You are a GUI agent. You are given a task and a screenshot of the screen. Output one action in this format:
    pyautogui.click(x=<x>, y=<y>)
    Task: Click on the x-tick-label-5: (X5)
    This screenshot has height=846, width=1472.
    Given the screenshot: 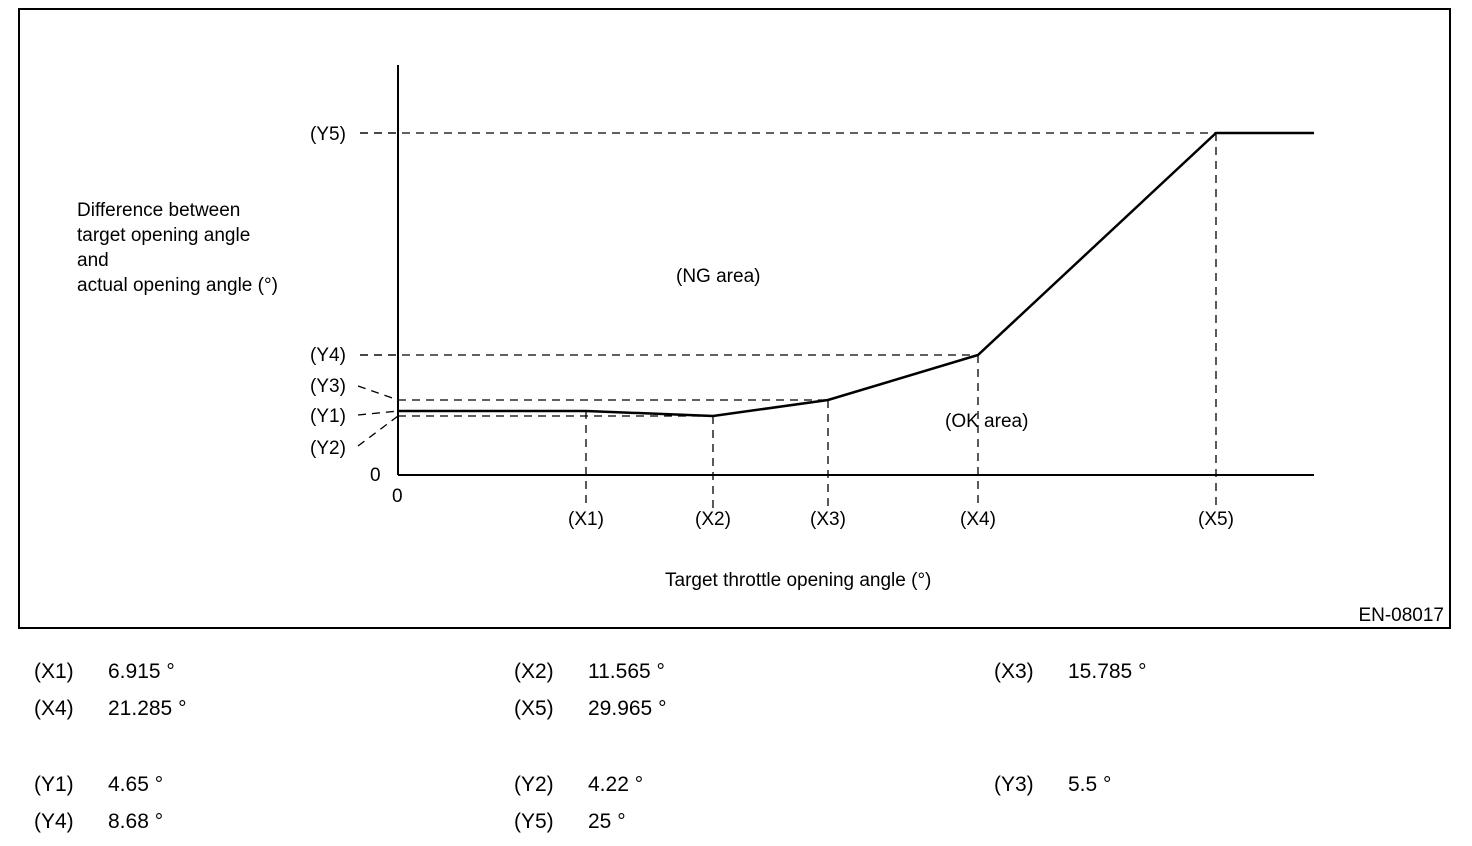 What is the action you would take?
    pyautogui.click(x=1216, y=519)
    